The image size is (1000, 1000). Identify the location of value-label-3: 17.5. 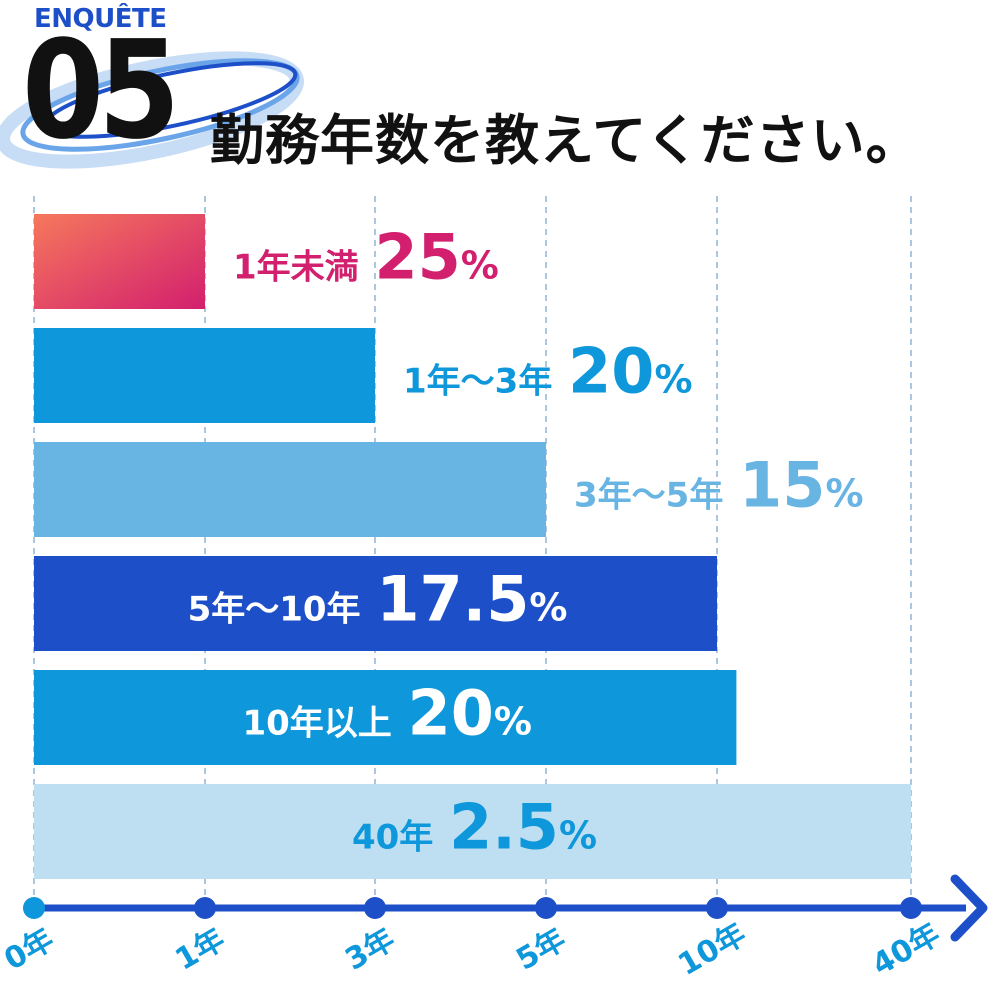
(452, 599).